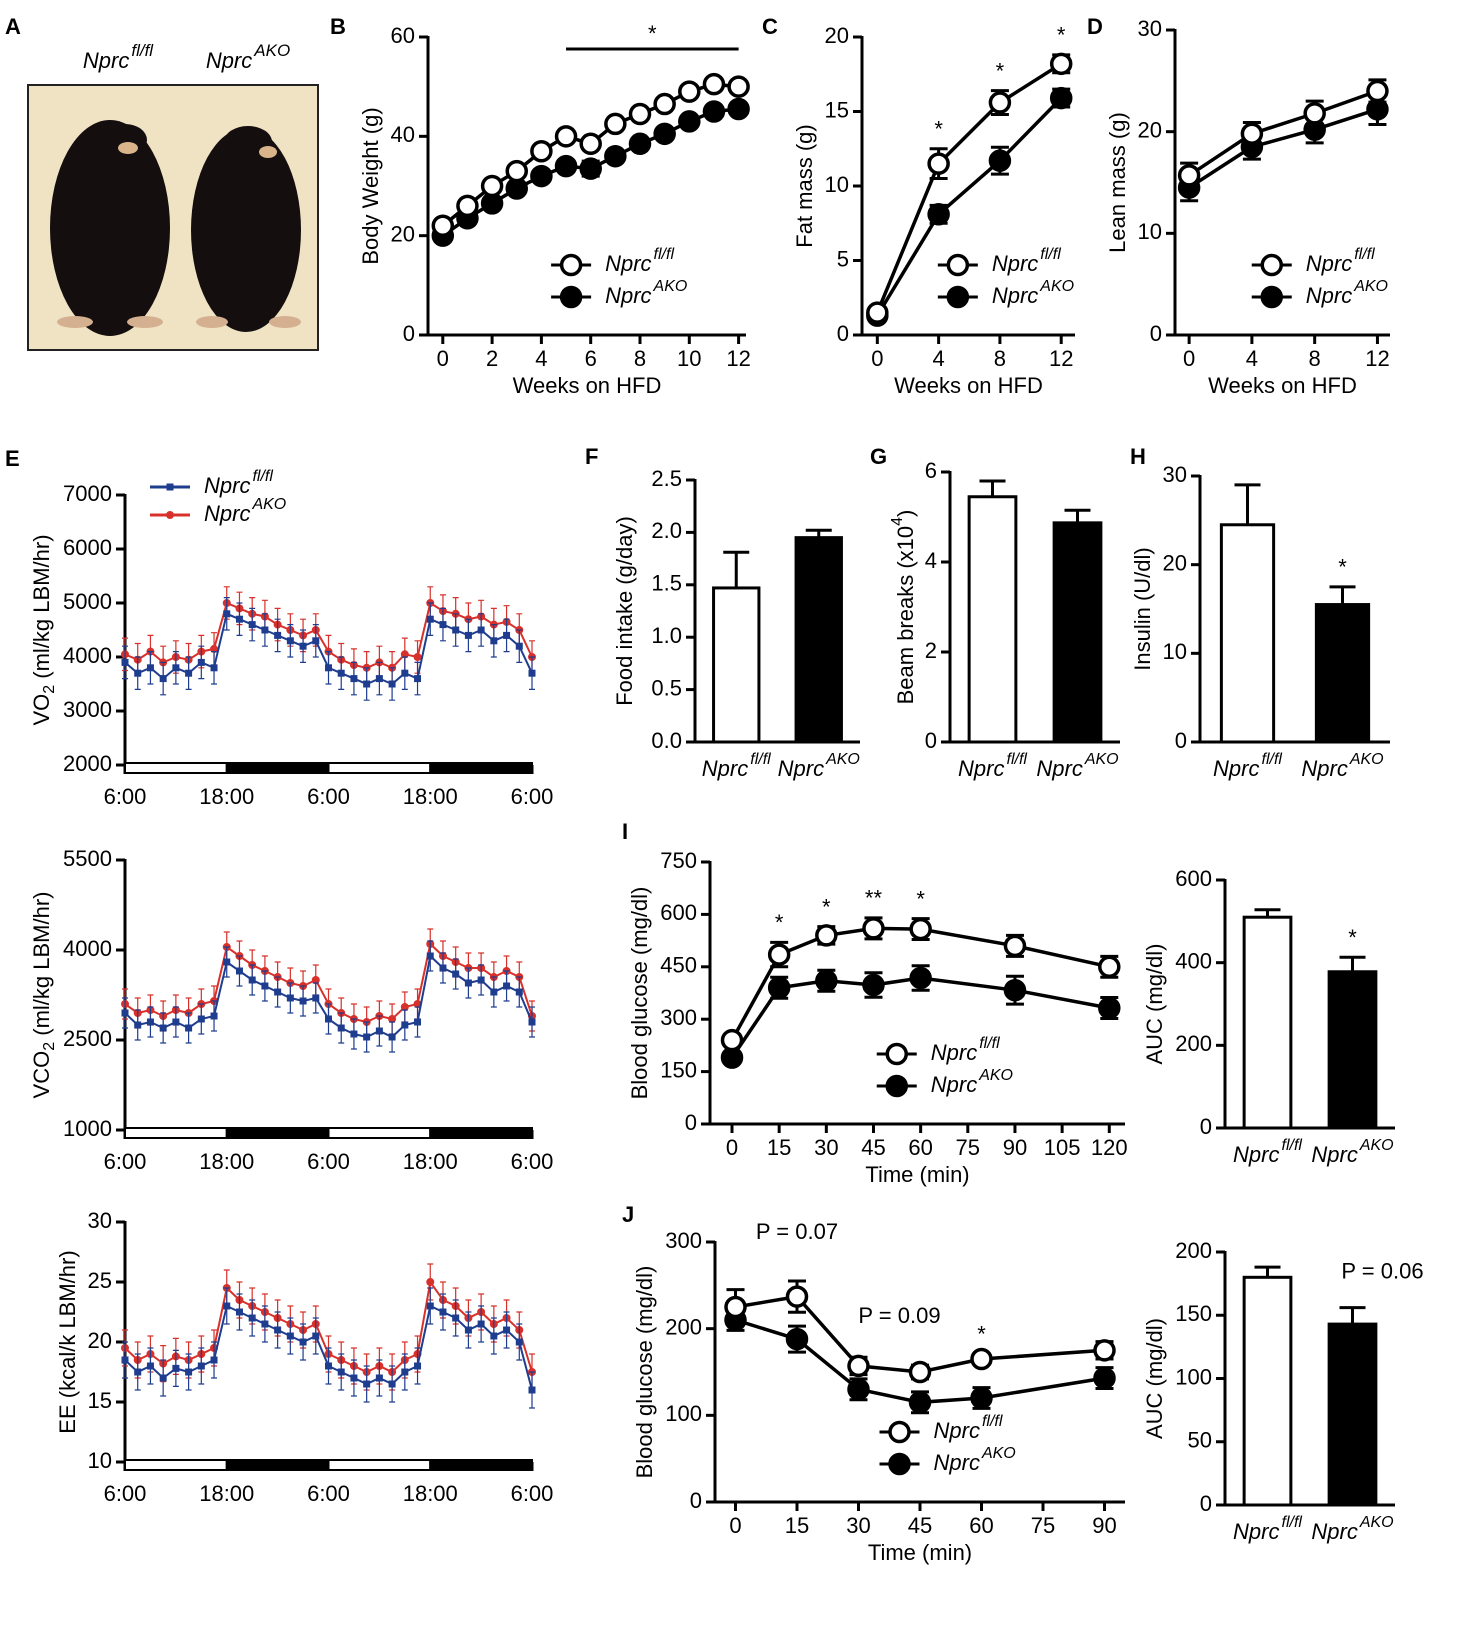  What do you see at coordinates (920, 1552) in the screenshot?
I see `x-axis-label: Time (min)` at bounding box center [920, 1552].